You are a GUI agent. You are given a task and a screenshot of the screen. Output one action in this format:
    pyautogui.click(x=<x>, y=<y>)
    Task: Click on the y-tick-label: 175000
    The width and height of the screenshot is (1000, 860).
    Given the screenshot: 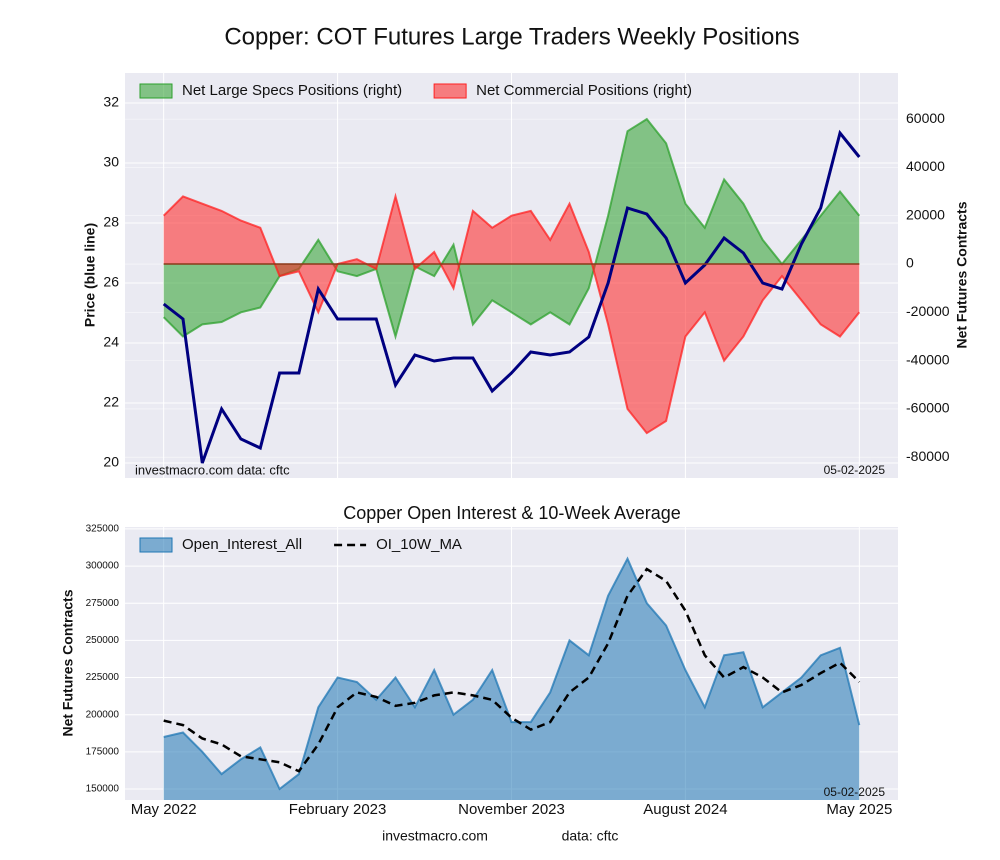 What is the action you would take?
    pyautogui.click(x=103, y=751)
    